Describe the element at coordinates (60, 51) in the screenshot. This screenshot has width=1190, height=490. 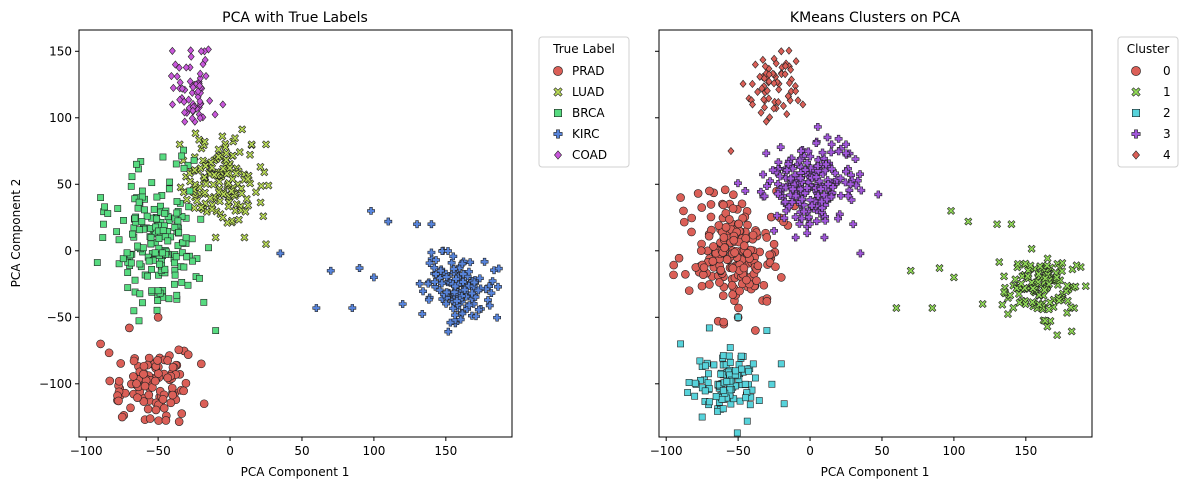
I see `y-tick-label: 150` at that location.